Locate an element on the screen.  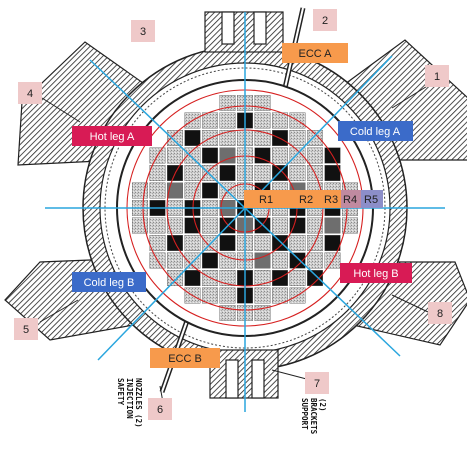
label-r3: R3 is located at coordinates (331, 200).